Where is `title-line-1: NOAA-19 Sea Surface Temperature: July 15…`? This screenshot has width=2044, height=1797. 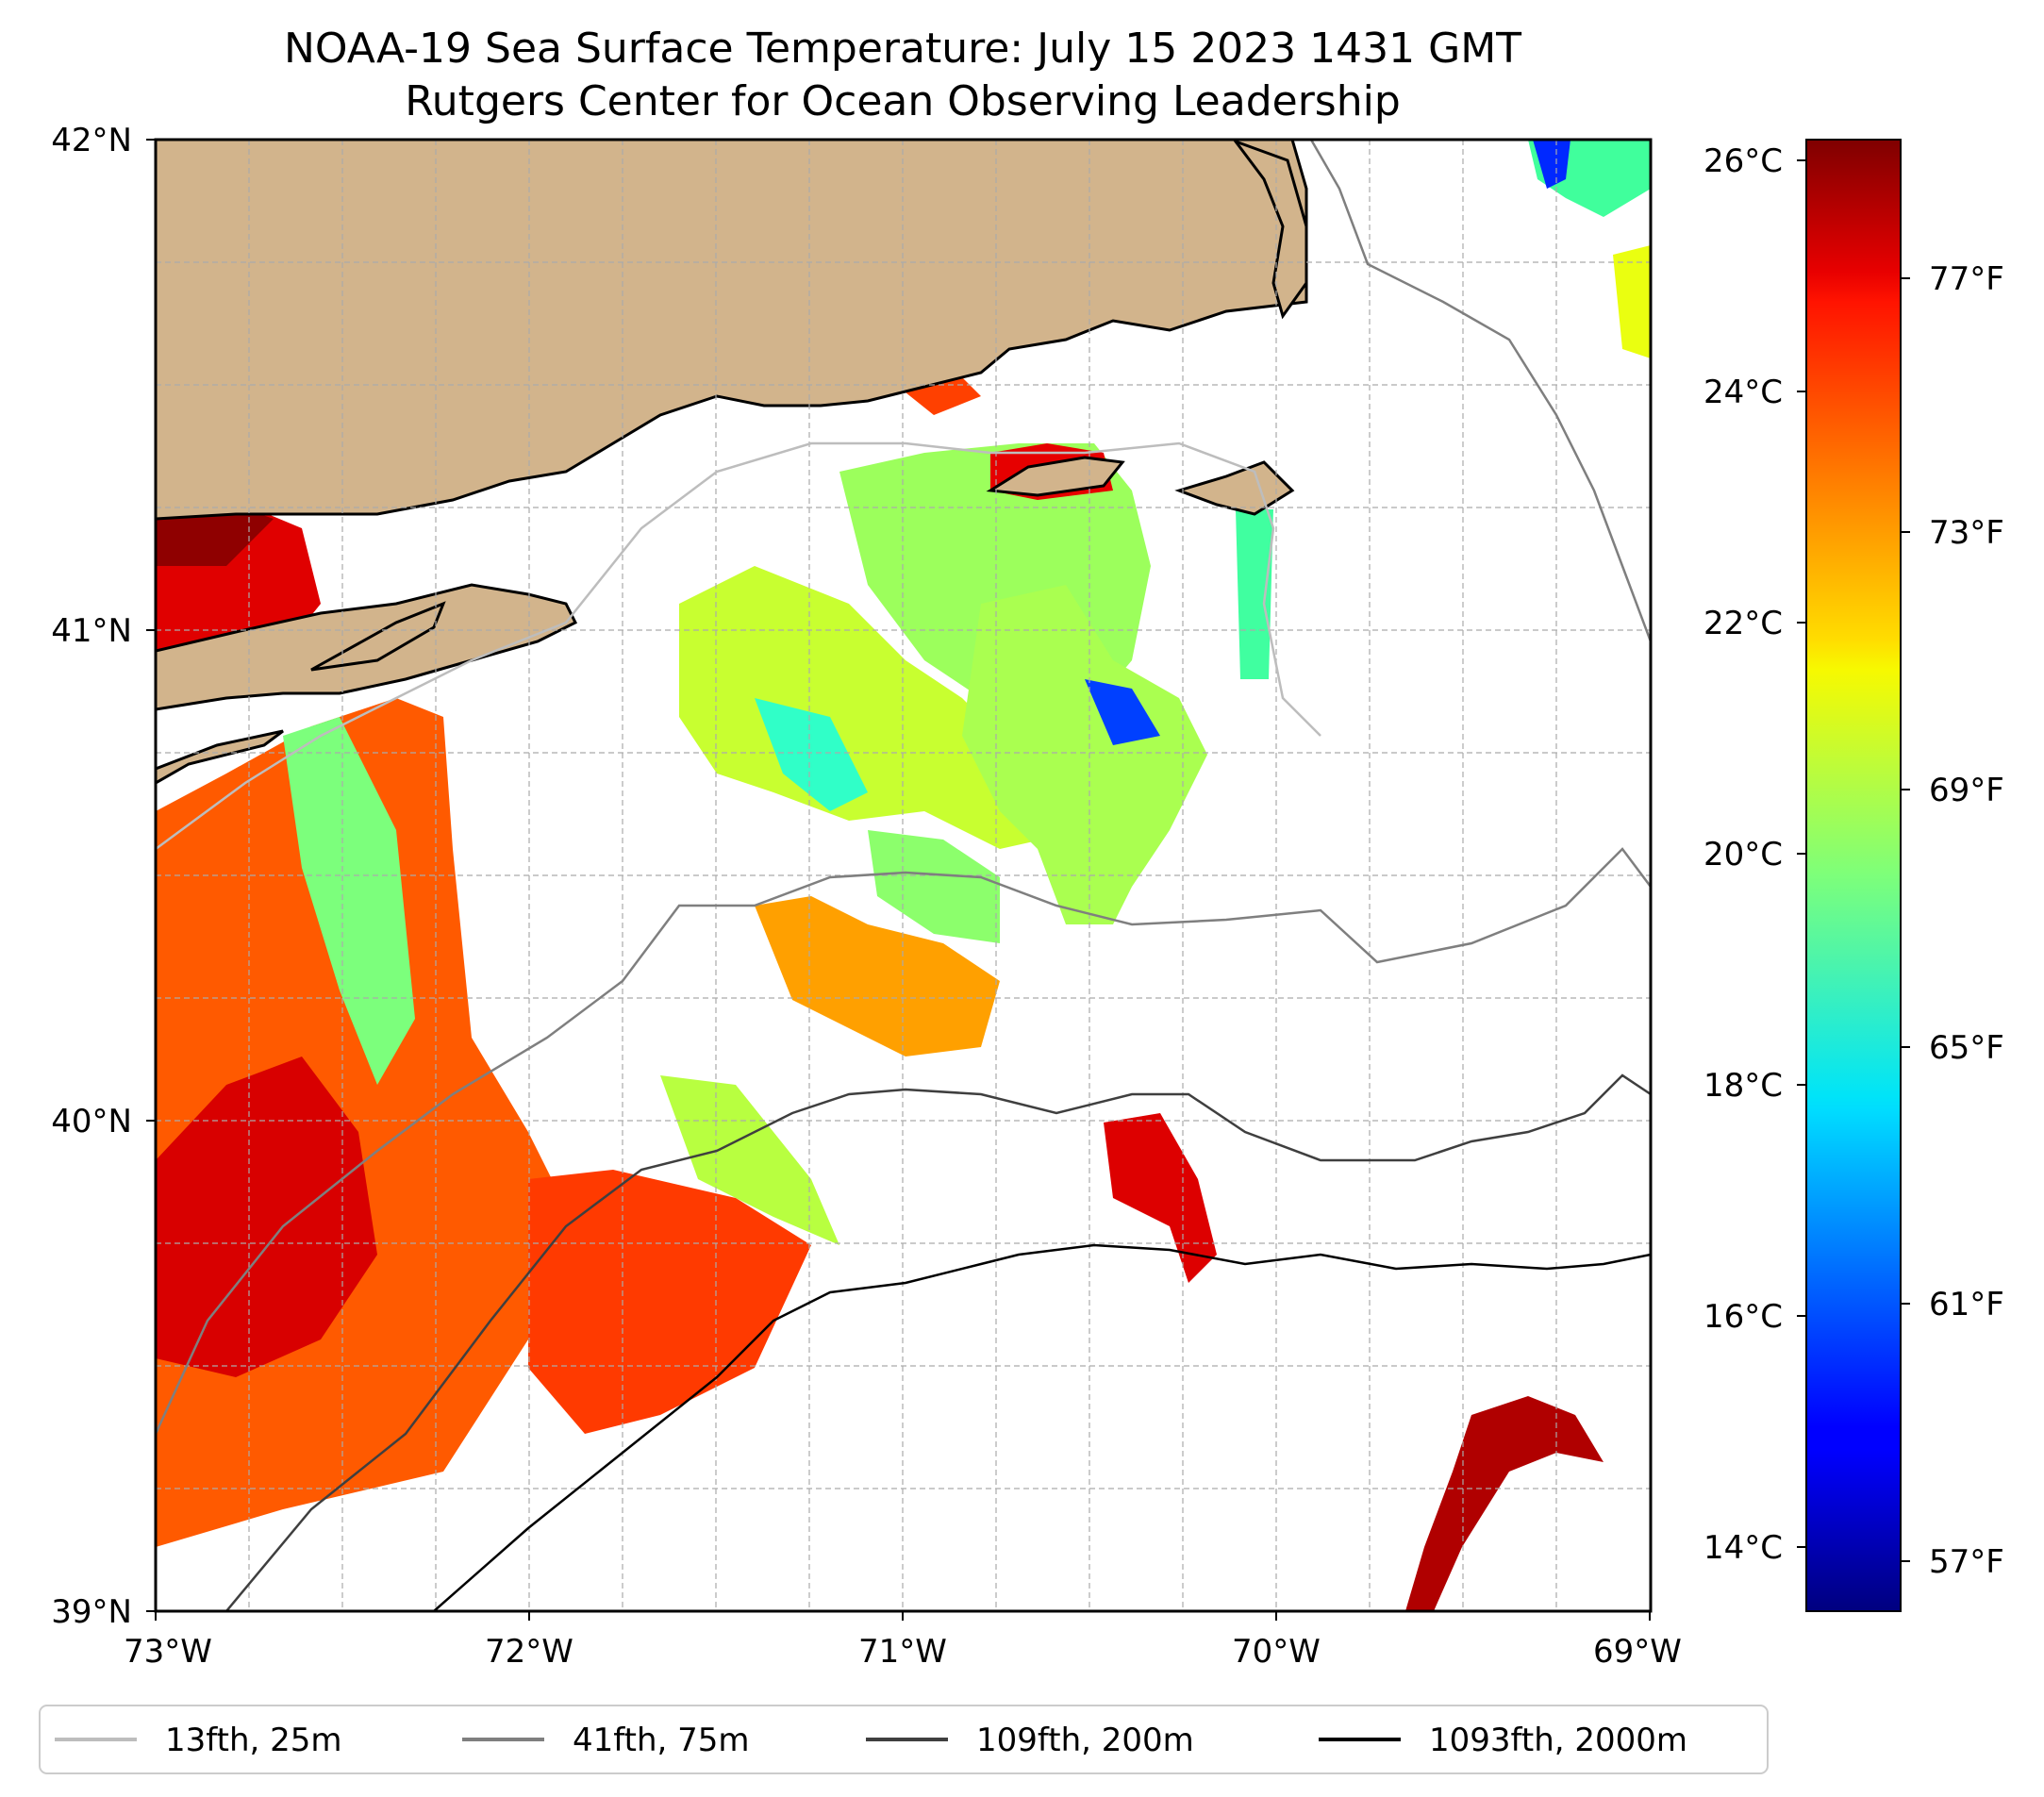 title-line-1: NOAA-19 Sea Surface Temperature: July 15… is located at coordinates (903, 49).